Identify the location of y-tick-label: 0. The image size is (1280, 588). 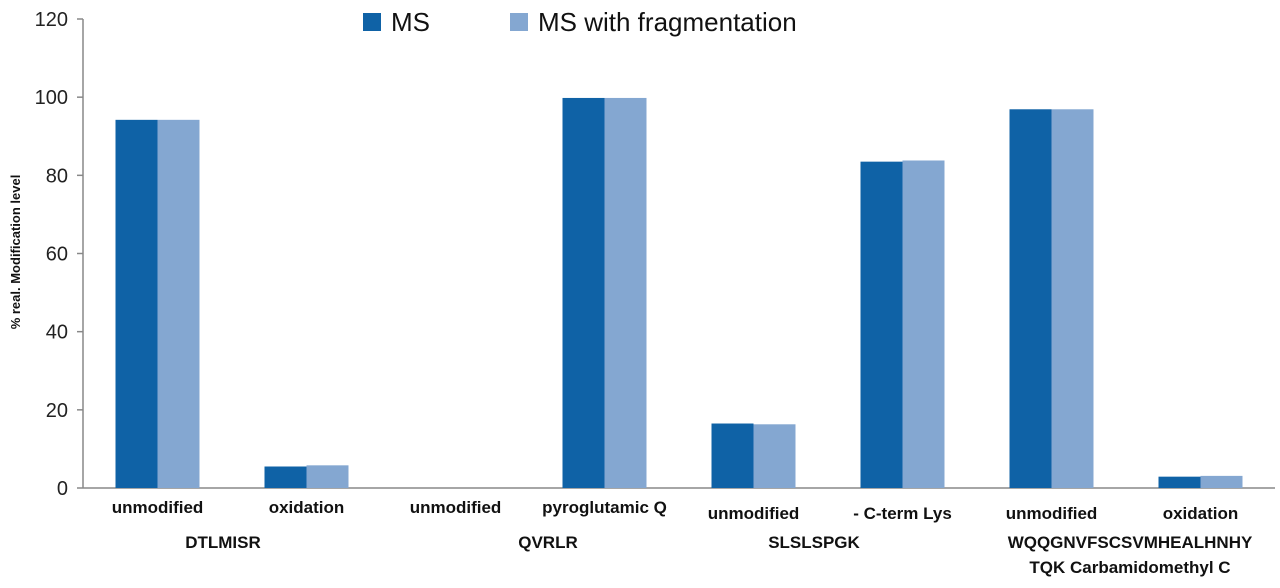
(62, 489).